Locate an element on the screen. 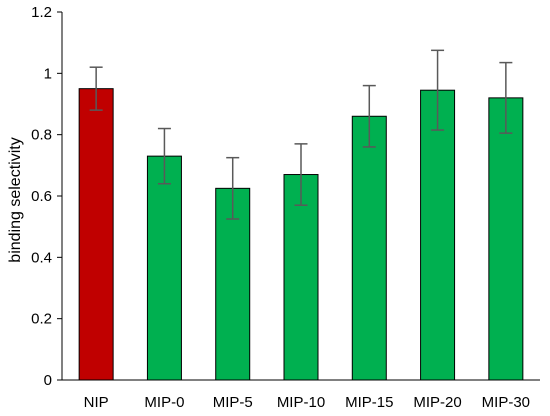 This screenshot has width=550, height=416. y-tick-label: 0.6 is located at coordinates (41, 196).